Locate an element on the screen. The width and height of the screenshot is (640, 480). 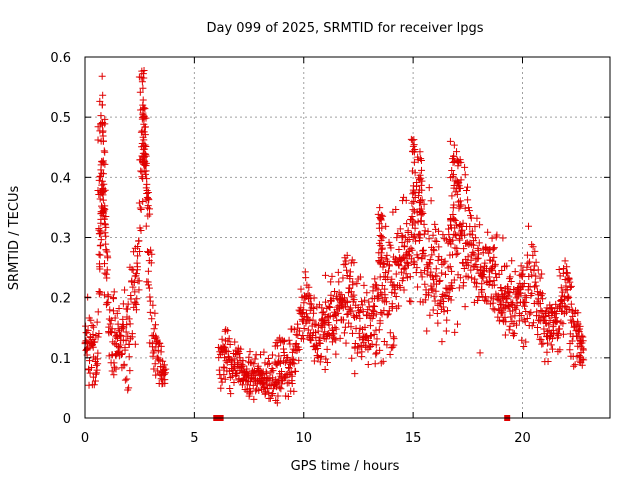
x-axis-label: GPS time / hours is located at coordinates (345, 466).